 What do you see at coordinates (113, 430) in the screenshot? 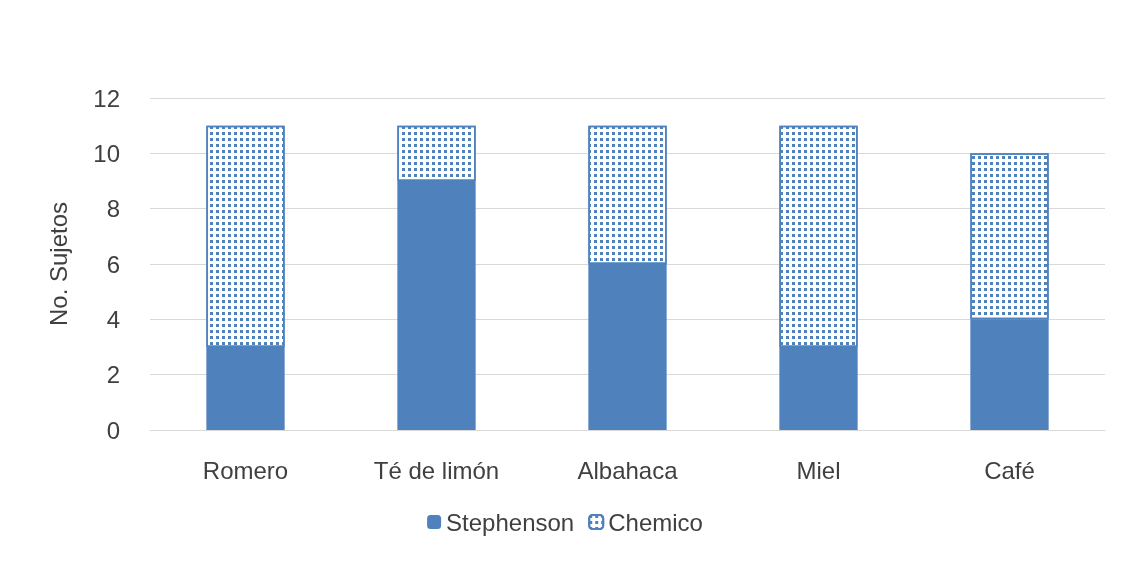
I see `y-tick-label: 0` at bounding box center [113, 430].